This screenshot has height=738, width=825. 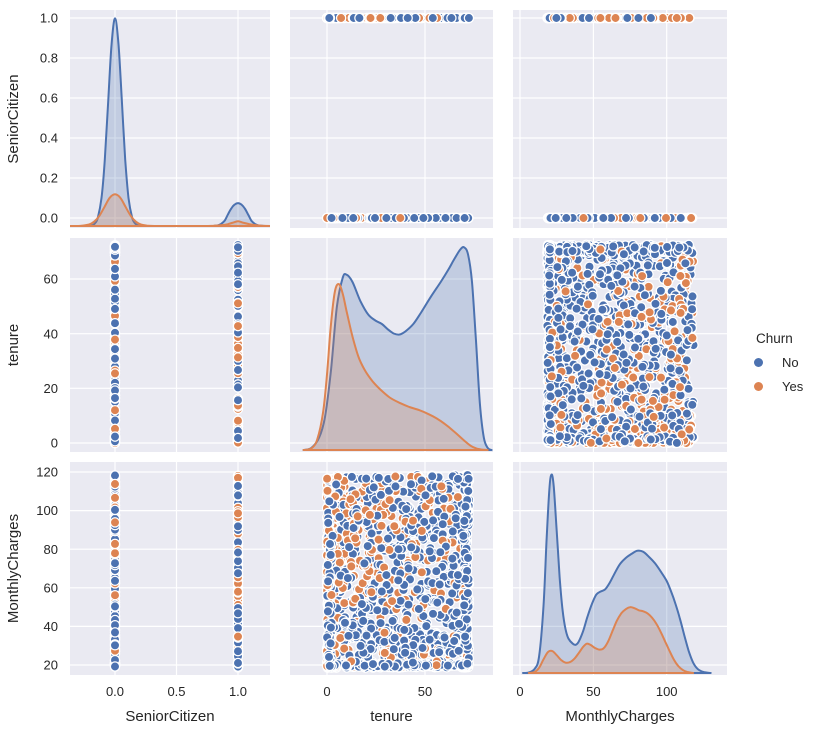 I want to click on y-axis-label-MonthlyCharges: MonthlyCharges, so click(x=13, y=568).